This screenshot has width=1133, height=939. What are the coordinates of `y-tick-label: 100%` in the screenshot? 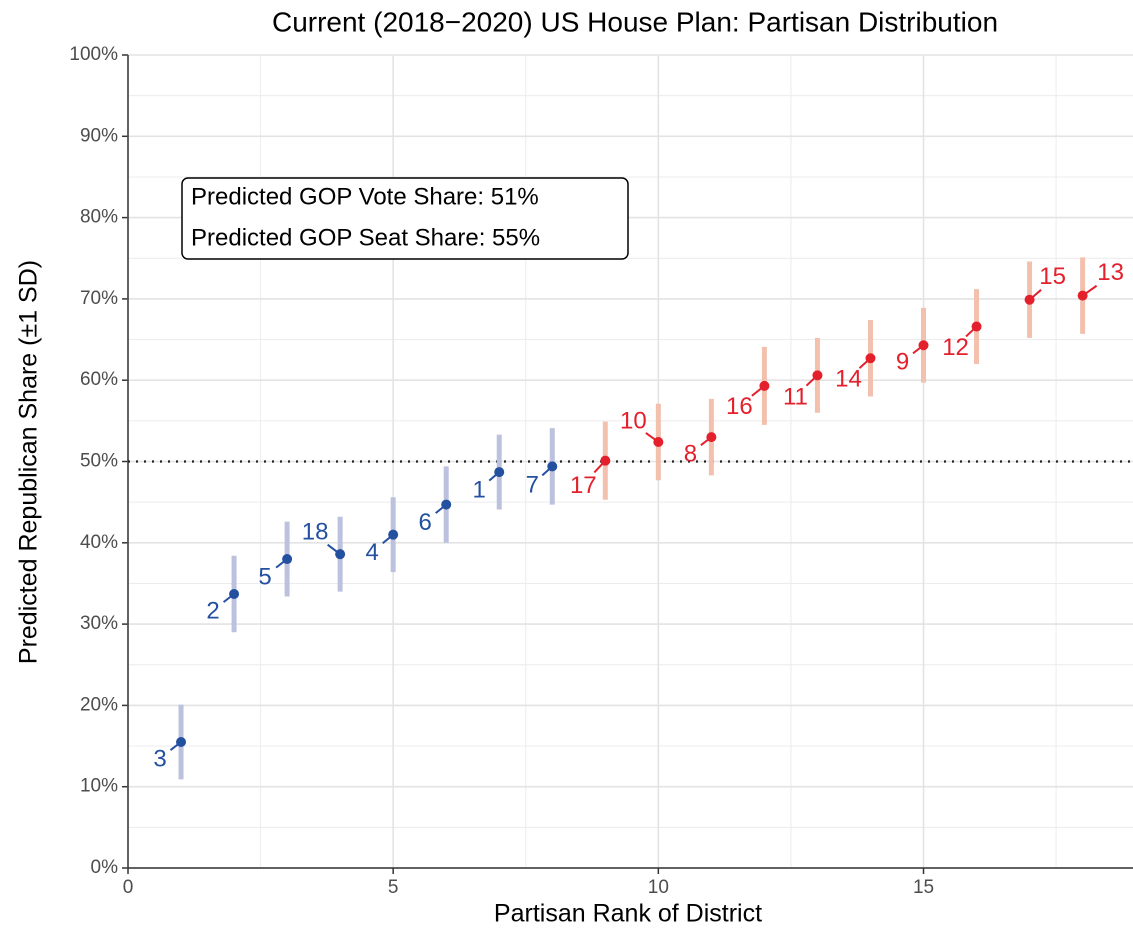 It's located at (93, 54).